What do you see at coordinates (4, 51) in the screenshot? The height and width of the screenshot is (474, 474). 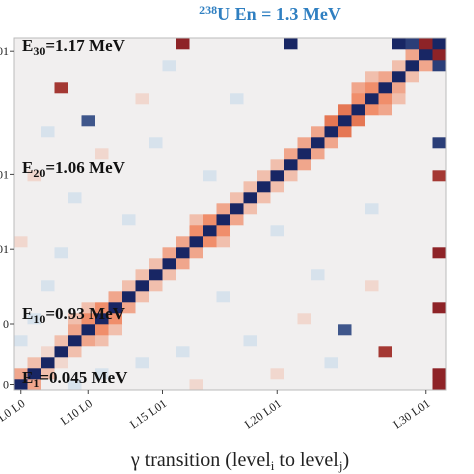 I see `y-tick-label: 01` at bounding box center [4, 51].